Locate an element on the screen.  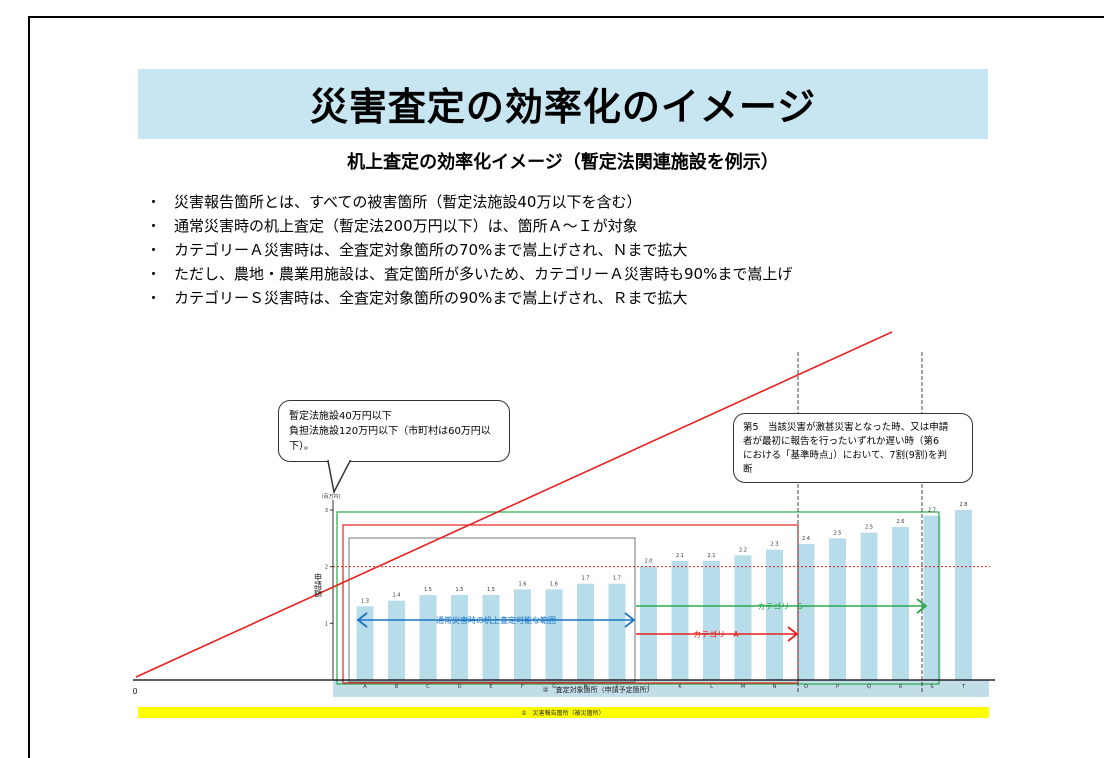
normal-range-arrow-tail is located at coordinates (362, 620).